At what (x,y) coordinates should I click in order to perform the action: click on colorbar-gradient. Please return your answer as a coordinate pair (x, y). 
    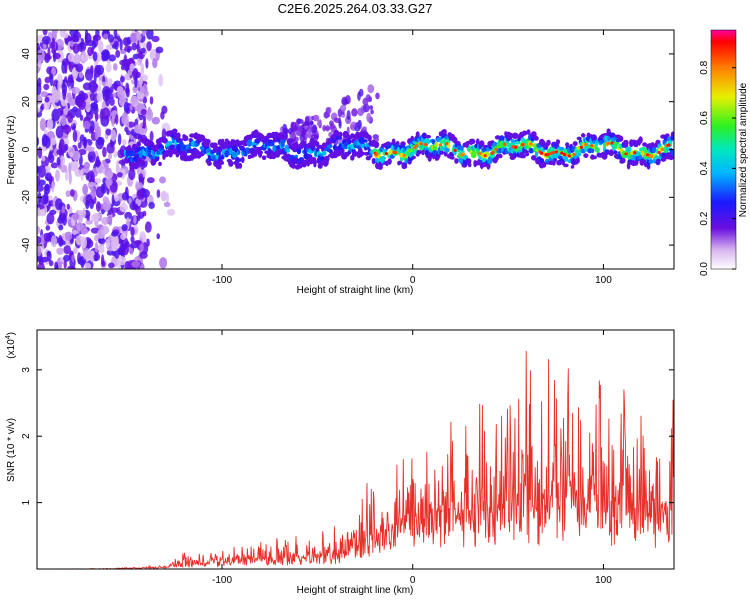
    Looking at the image, I should click on (723, 149).